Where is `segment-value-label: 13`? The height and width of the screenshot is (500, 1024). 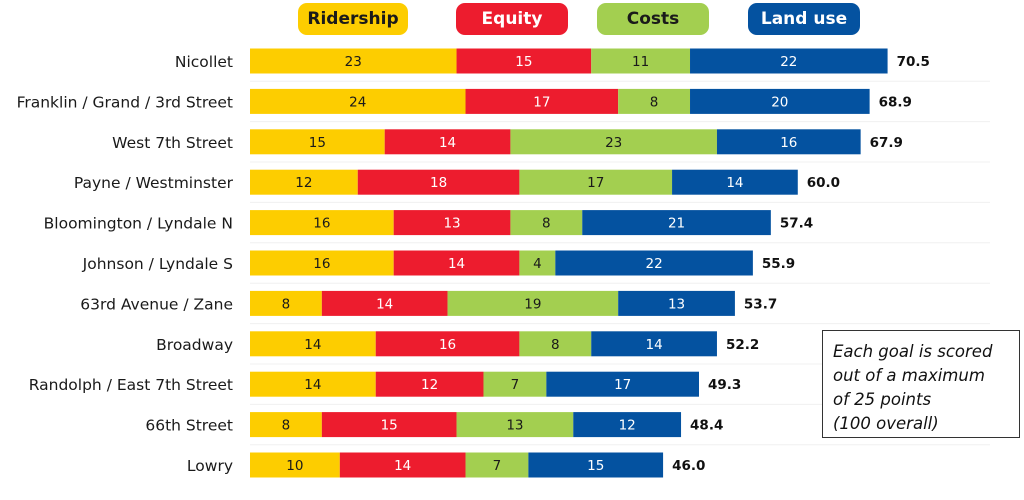 segment-value-label: 13 is located at coordinates (451, 224).